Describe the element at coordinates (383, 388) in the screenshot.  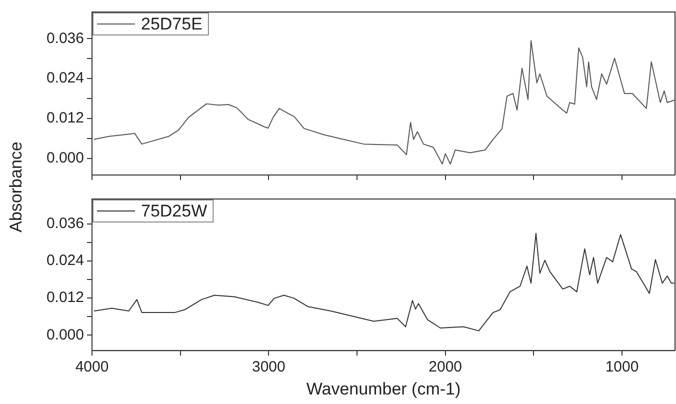
I see `x-axis-title: Wavenumber (cm-1)` at that location.